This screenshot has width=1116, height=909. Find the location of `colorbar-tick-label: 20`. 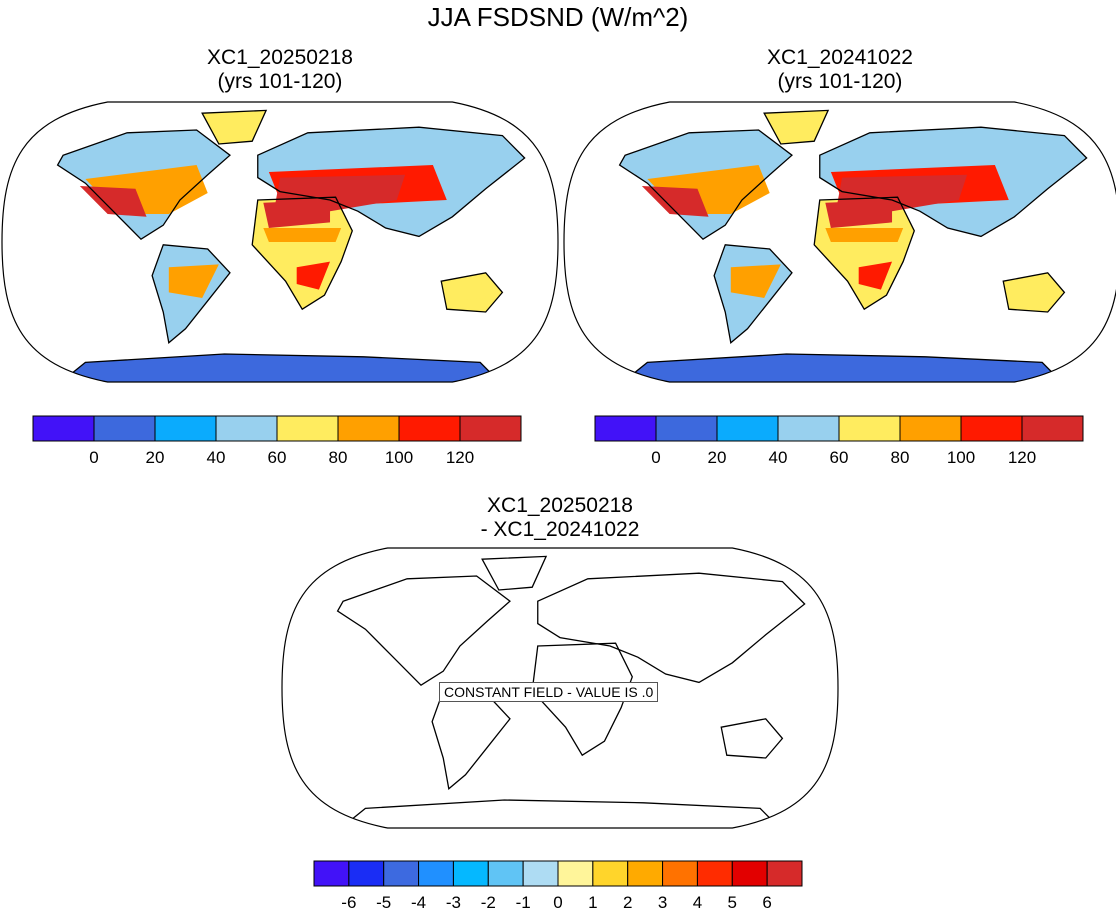

colorbar-tick-label: 20 is located at coordinates (155, 457).